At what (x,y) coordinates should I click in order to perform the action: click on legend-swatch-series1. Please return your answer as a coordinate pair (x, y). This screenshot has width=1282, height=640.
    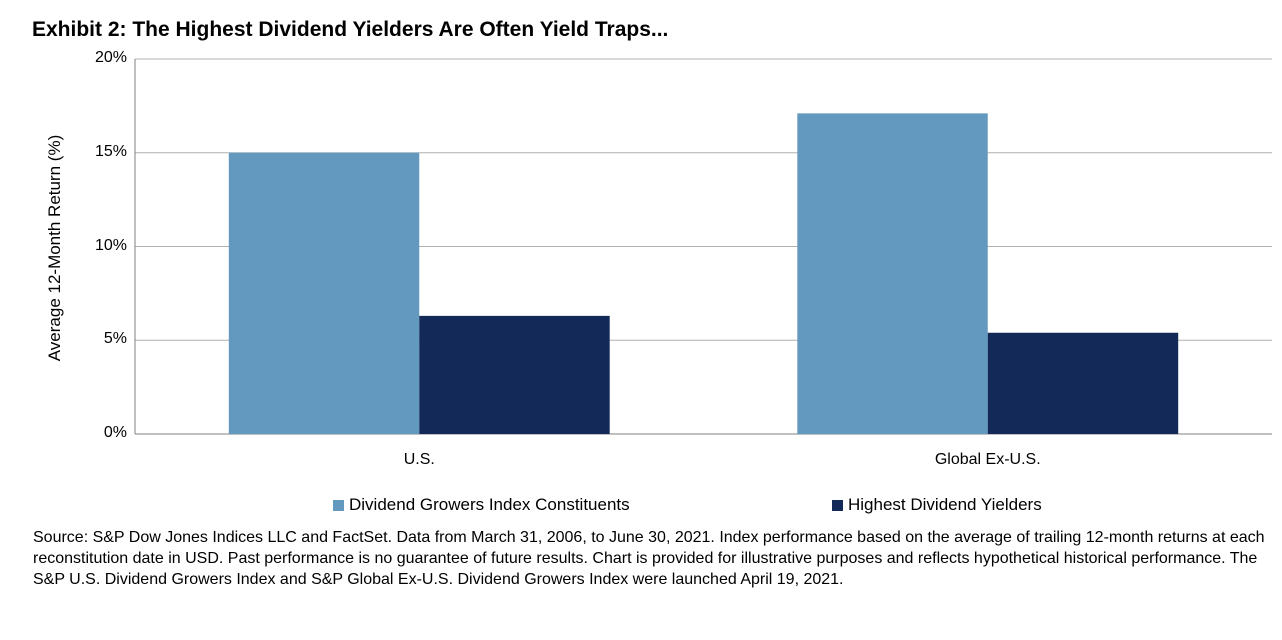
    Looking at the image, I should click on (338, 505).